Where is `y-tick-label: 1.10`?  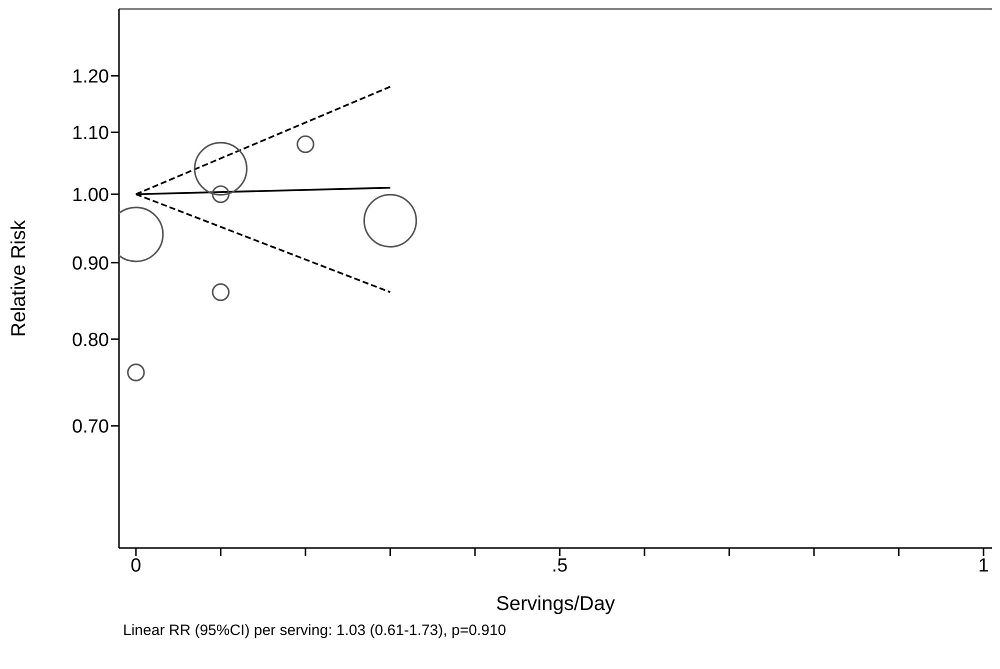 y-tick-label: 1.10 is located at coordinates (90, 133).